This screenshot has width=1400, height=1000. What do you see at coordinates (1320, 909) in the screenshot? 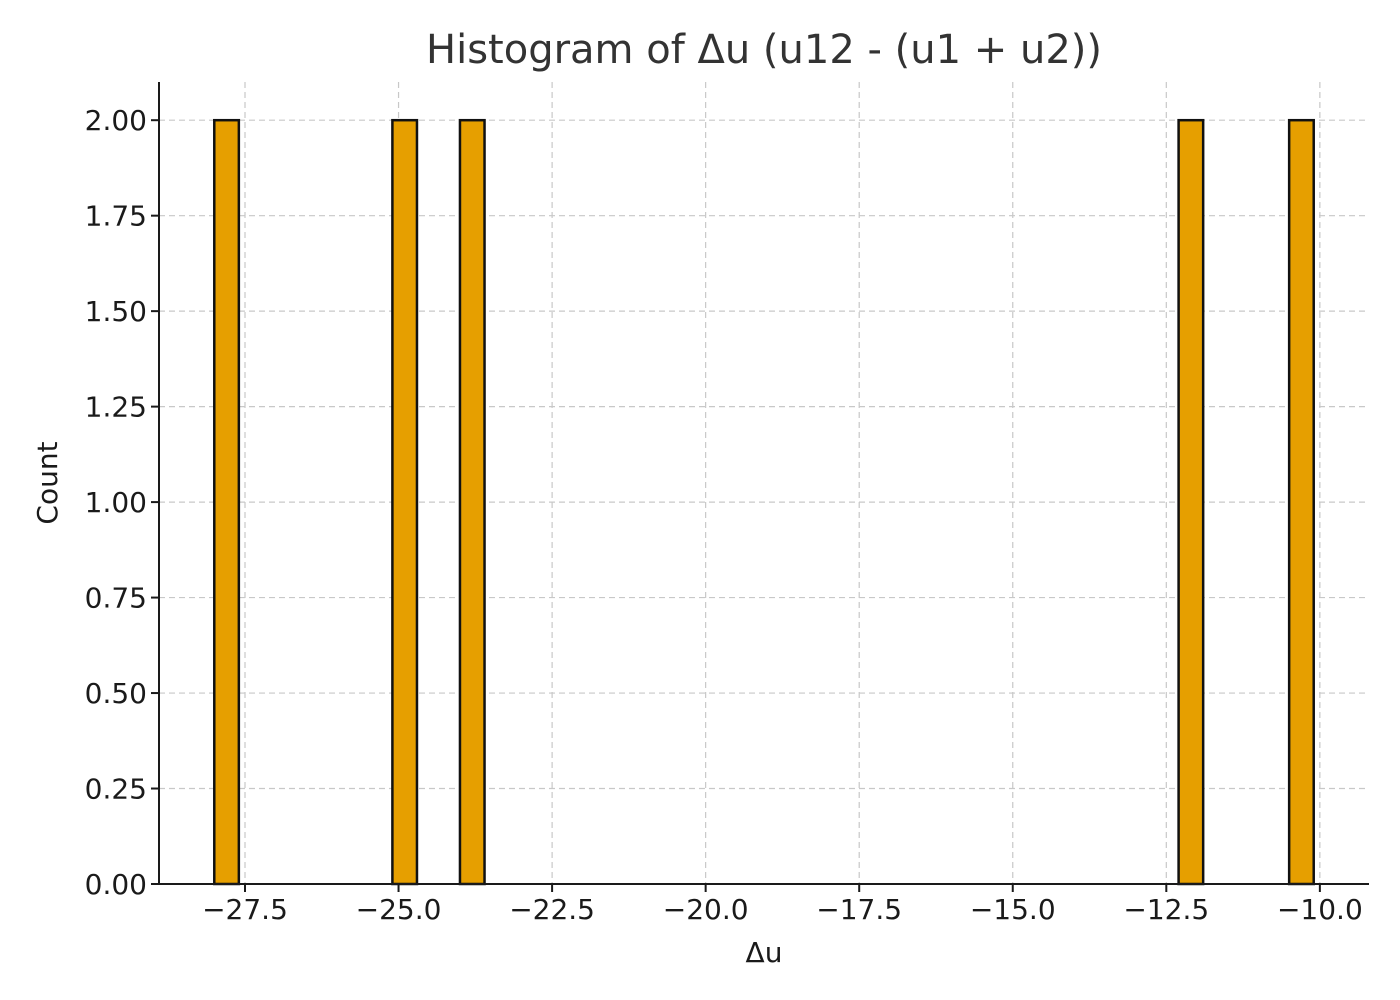
I see `x-tick-label: −10.0` at bounding box center [1320, 909].